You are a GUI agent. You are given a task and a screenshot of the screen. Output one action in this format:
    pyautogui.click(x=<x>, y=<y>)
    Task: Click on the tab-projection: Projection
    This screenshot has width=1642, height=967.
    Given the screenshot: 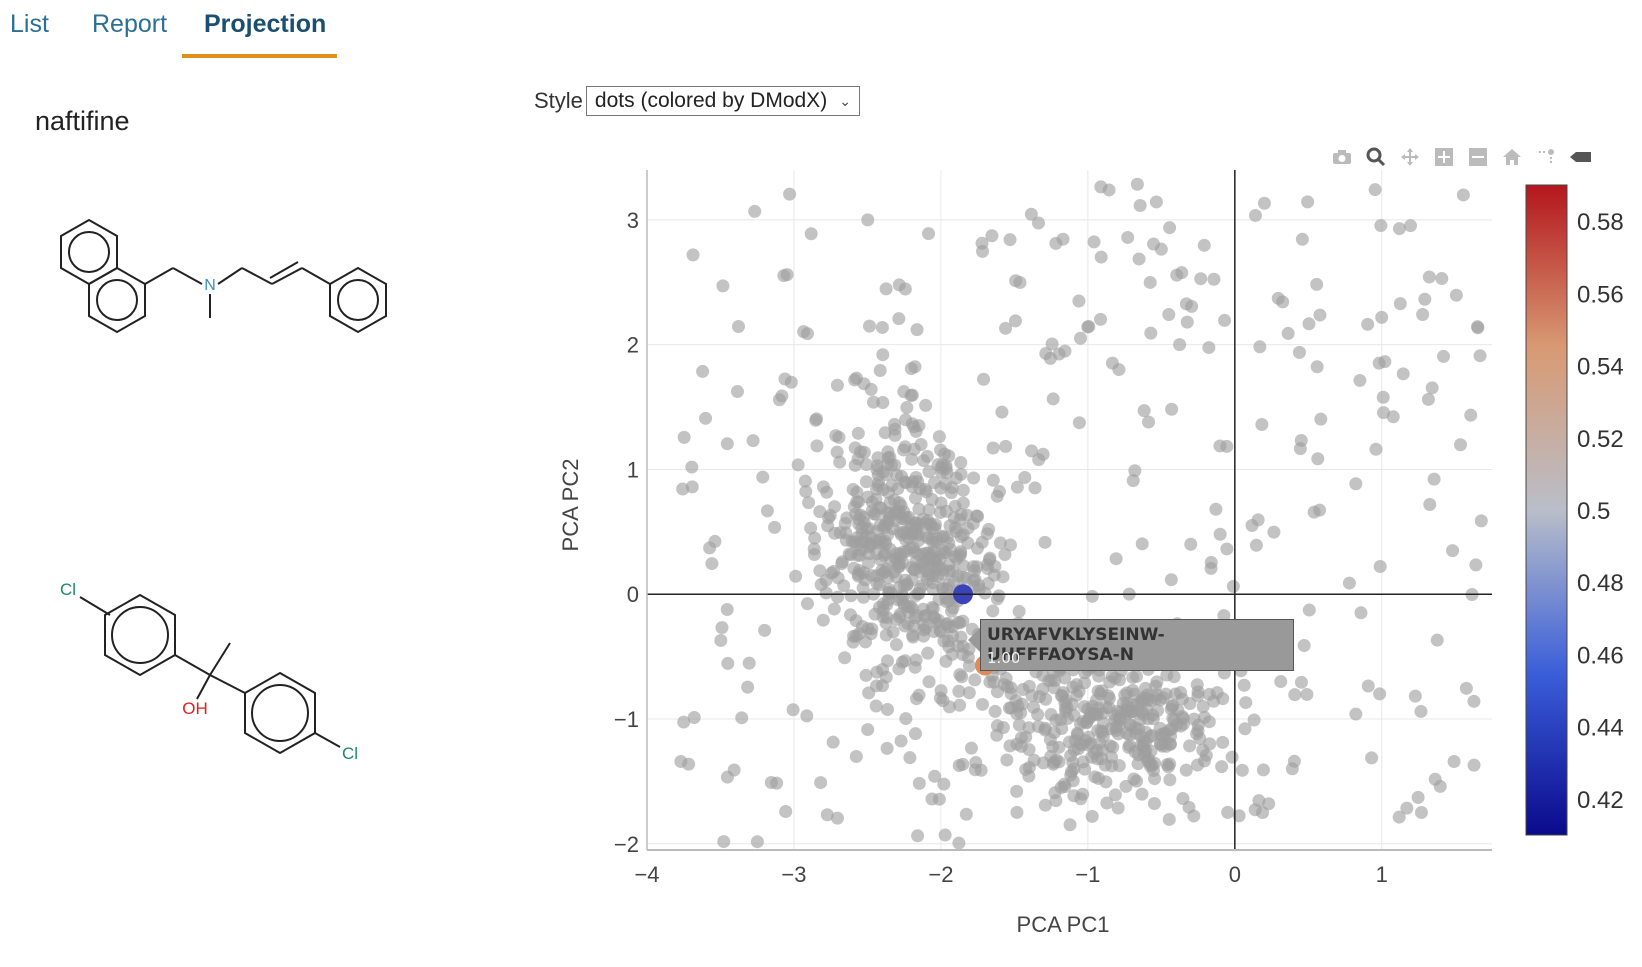 What is the action you would take?
    pyautogui.click(x=265, y=24)
    